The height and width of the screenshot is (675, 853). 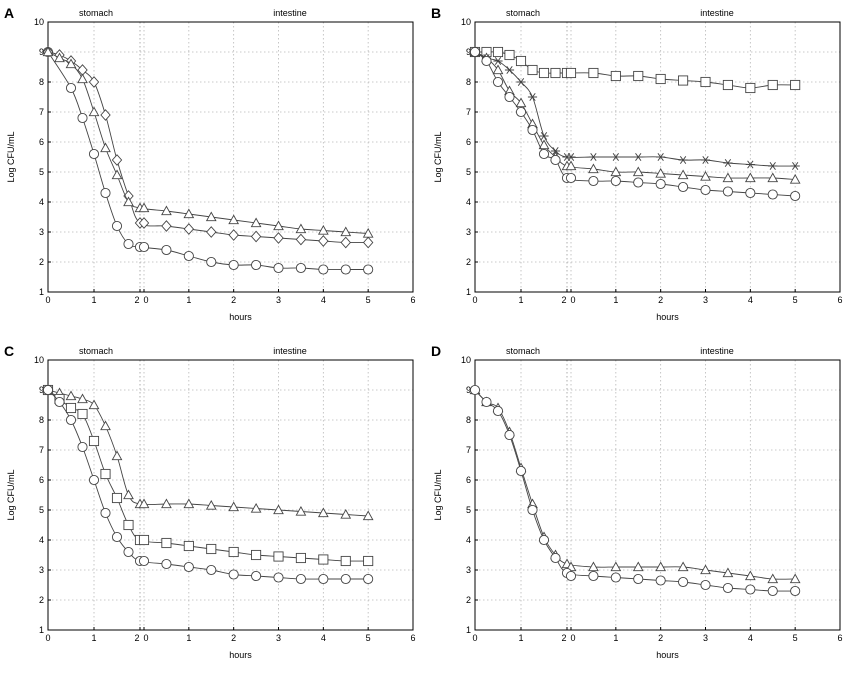 I want to click on y-tick-label: 8, so click(x=41, y=82).